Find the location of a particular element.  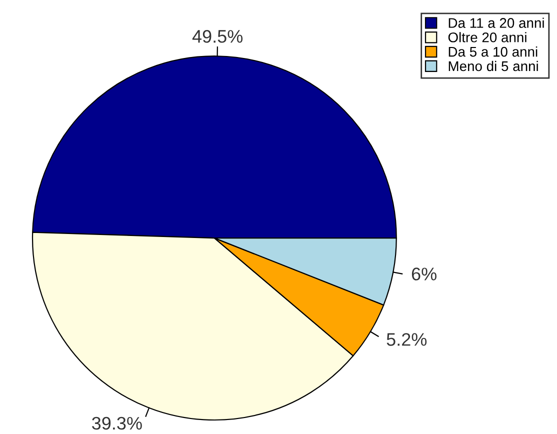

data-label: 6% is located at coordinates (424, 274).